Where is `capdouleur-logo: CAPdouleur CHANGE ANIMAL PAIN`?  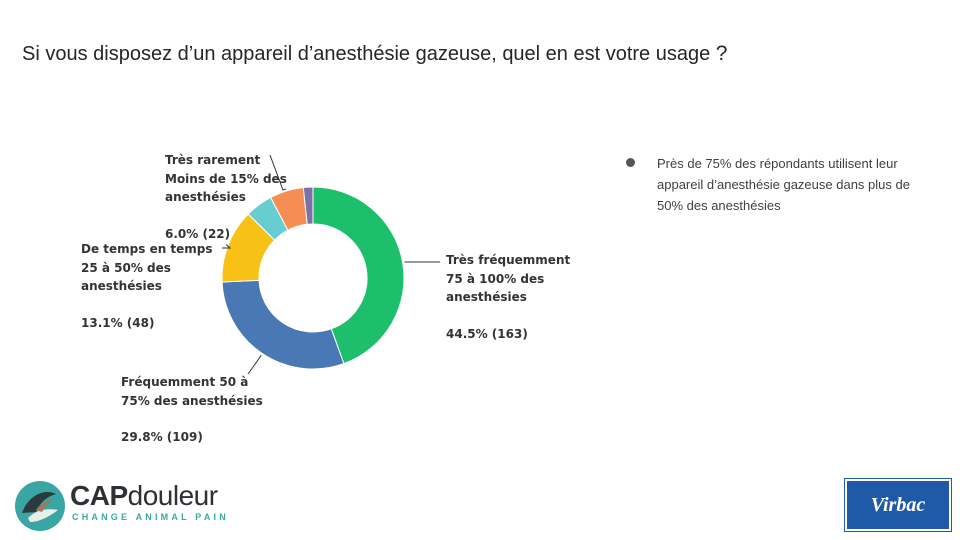
capdouleur-logo: CAPdouleur CHANGE ANIMAL PAIN is located at coordinates (124, 504).